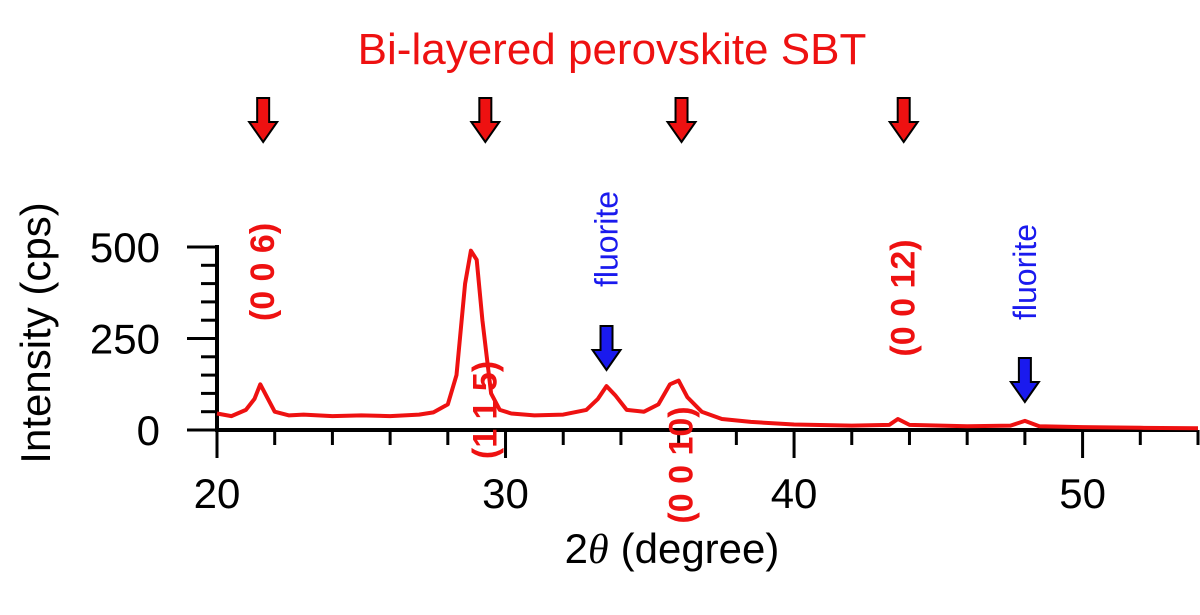  Describe the element at coordinates (217, 493) in the screenshot. I see `x-tick-label: 20` at that location.